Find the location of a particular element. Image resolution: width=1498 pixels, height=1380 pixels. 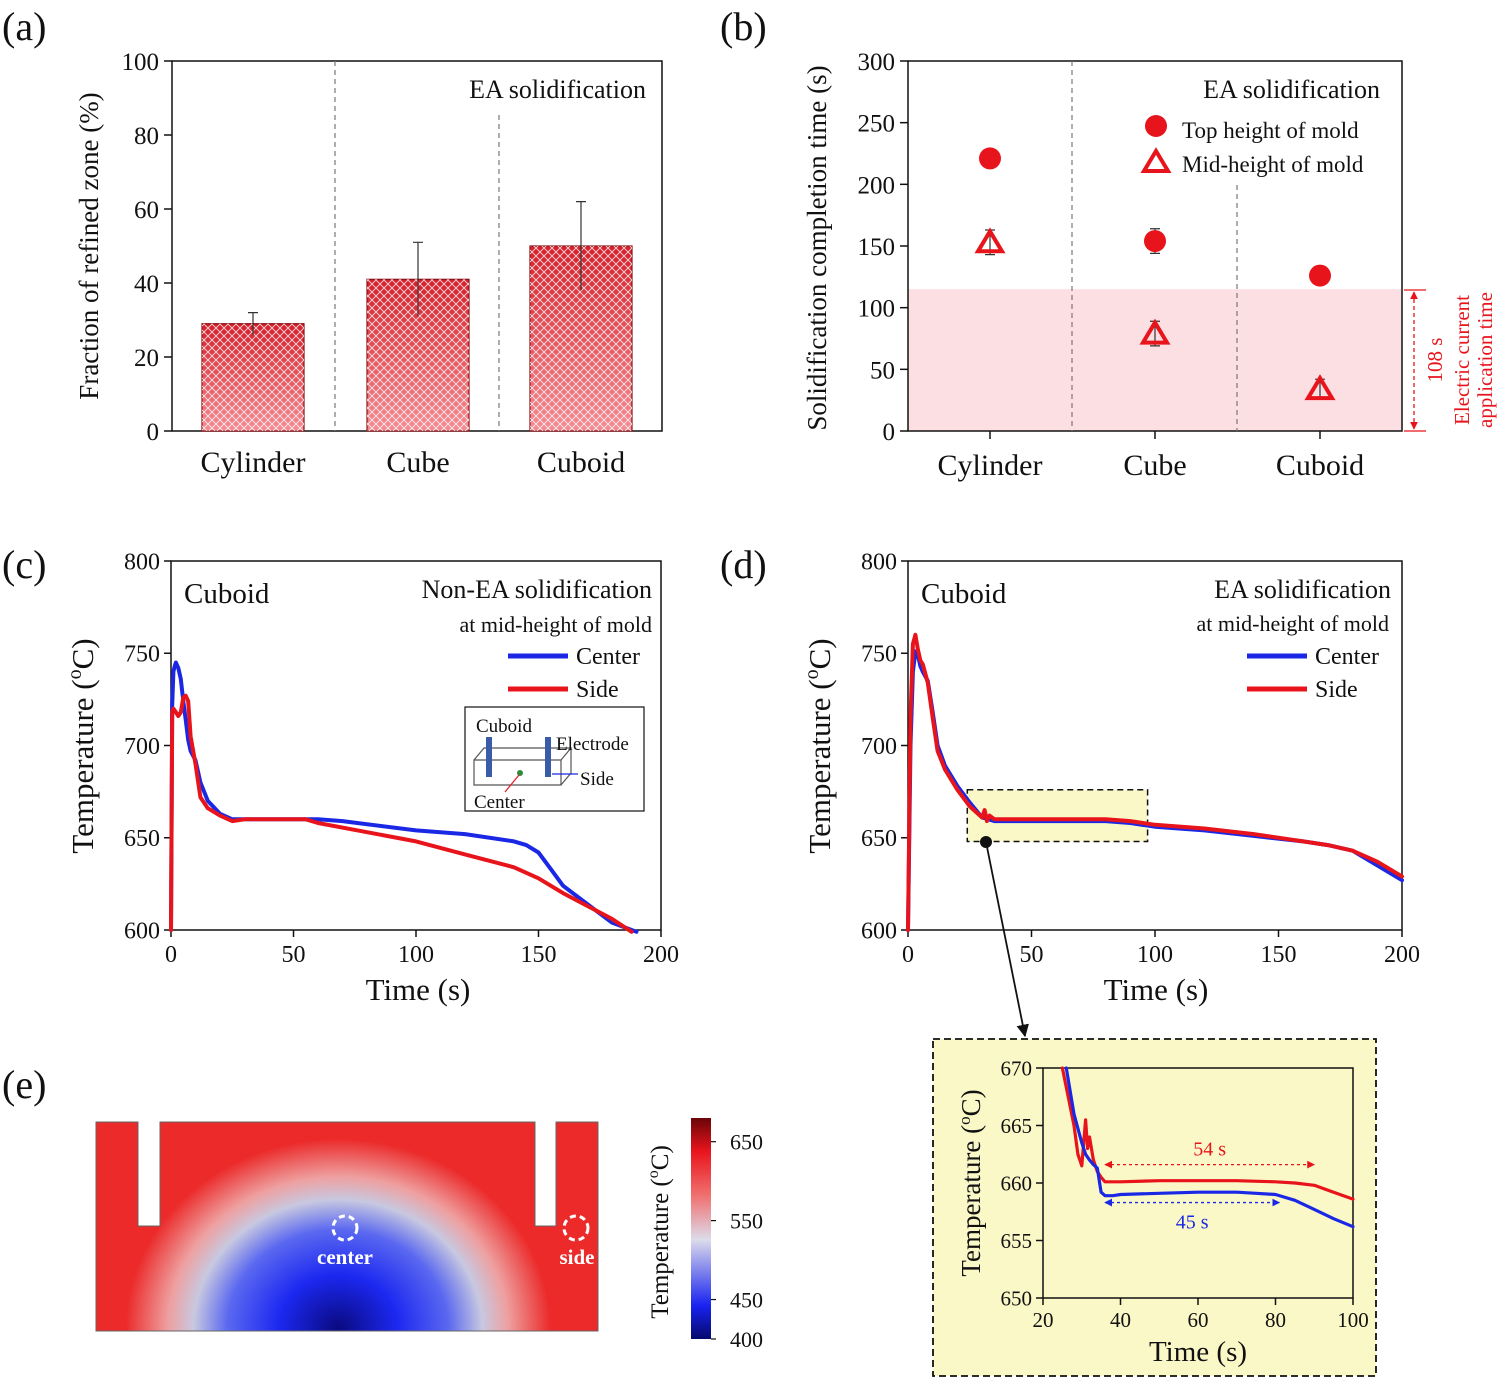

y-axis-label-a: Fraction of refined zone (%) is located at coordinates (89, 245).